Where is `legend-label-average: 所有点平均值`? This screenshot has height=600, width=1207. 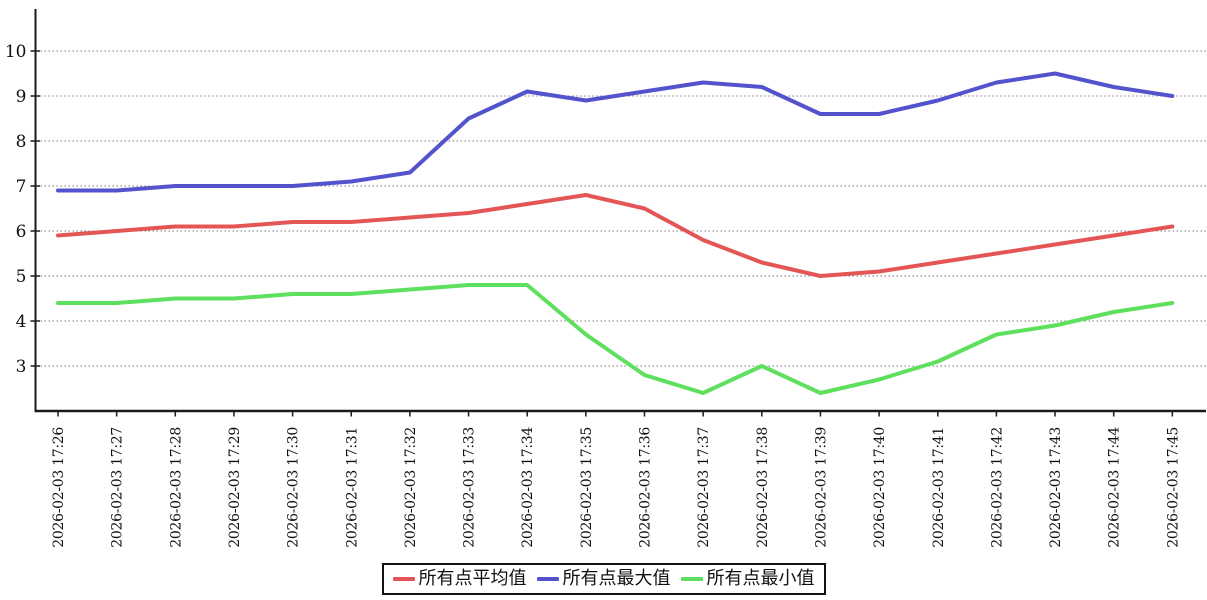
legend-label-average: 所有点平均值 is located at coordinates (472, 578).